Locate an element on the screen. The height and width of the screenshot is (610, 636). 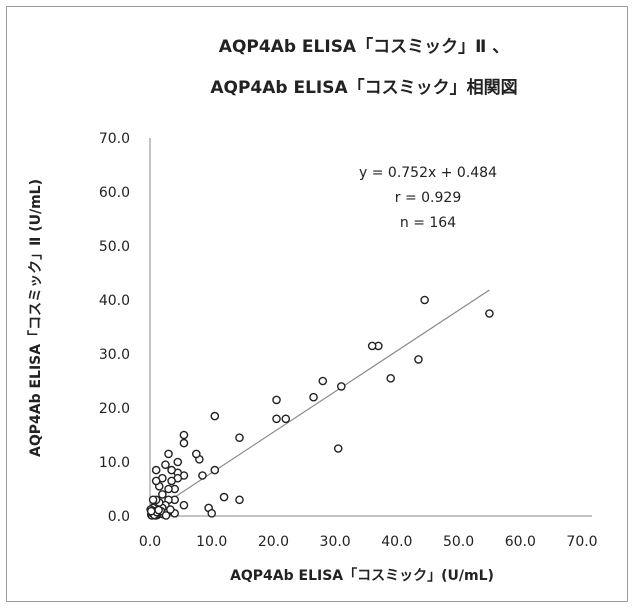
correlation-coefficient: r = 0.929 is located at coordinates (428, 198).